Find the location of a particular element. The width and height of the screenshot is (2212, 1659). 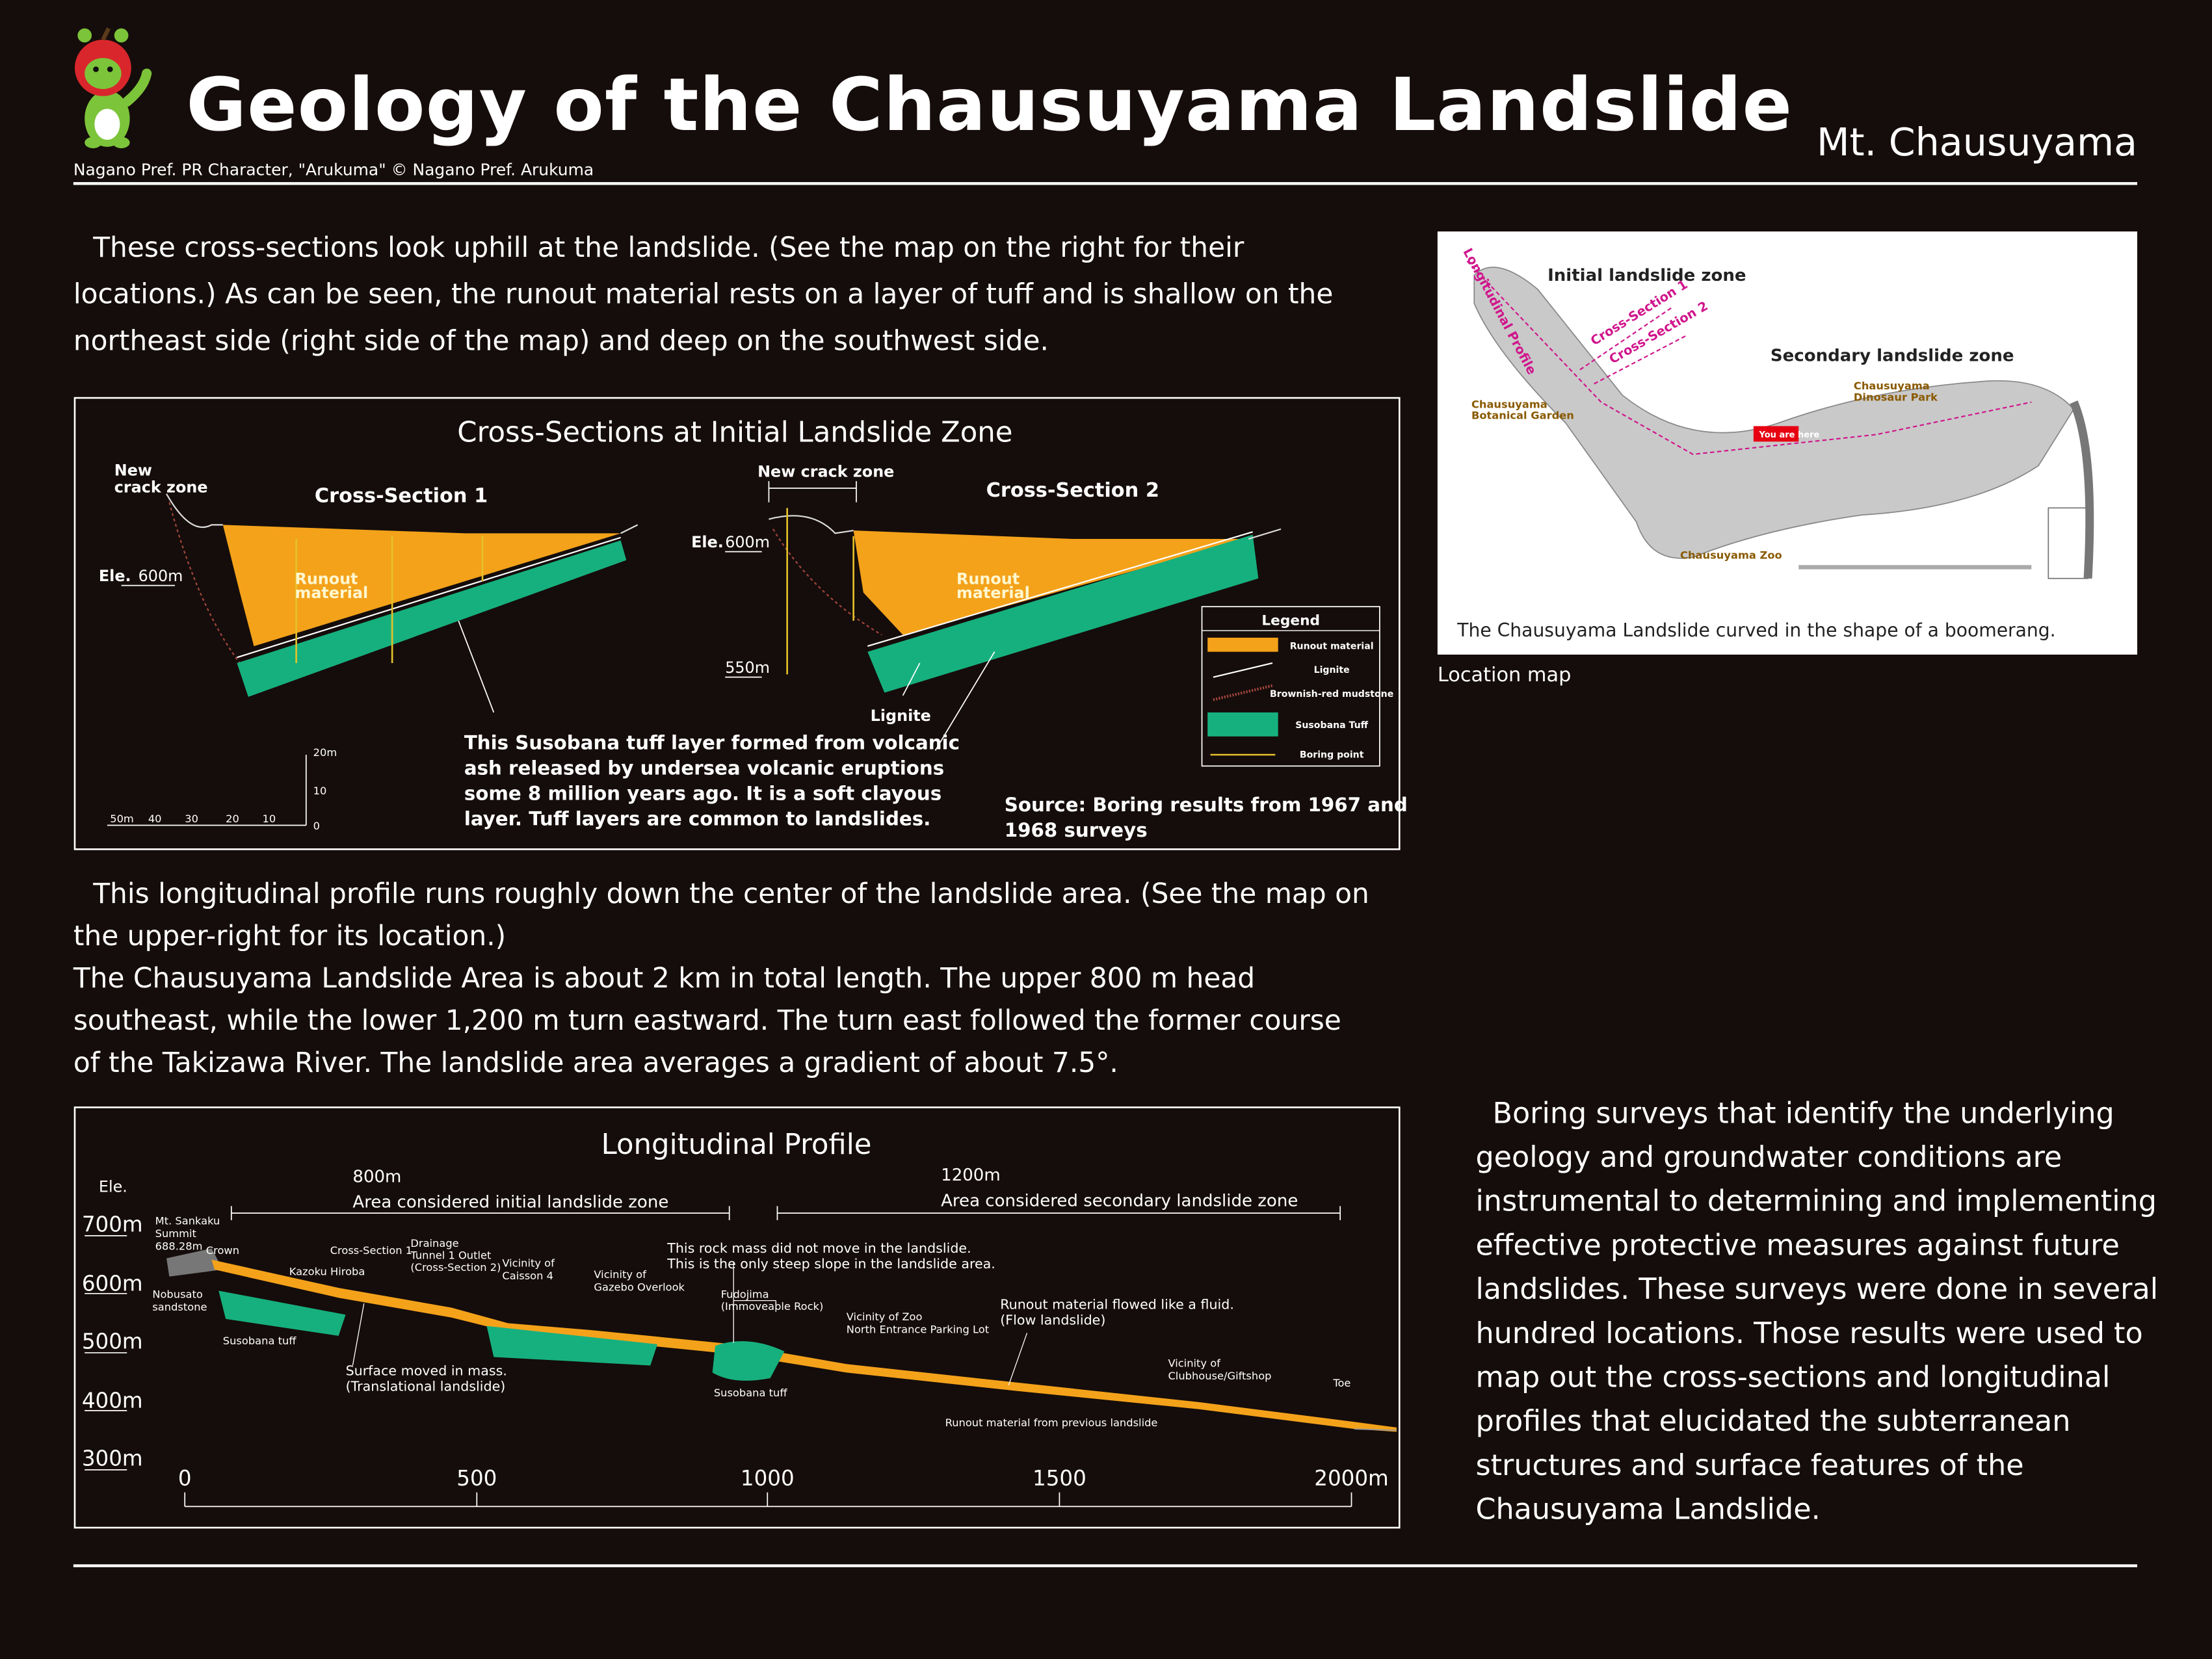

map-title: Location map is located at coordinates (1505, 675).